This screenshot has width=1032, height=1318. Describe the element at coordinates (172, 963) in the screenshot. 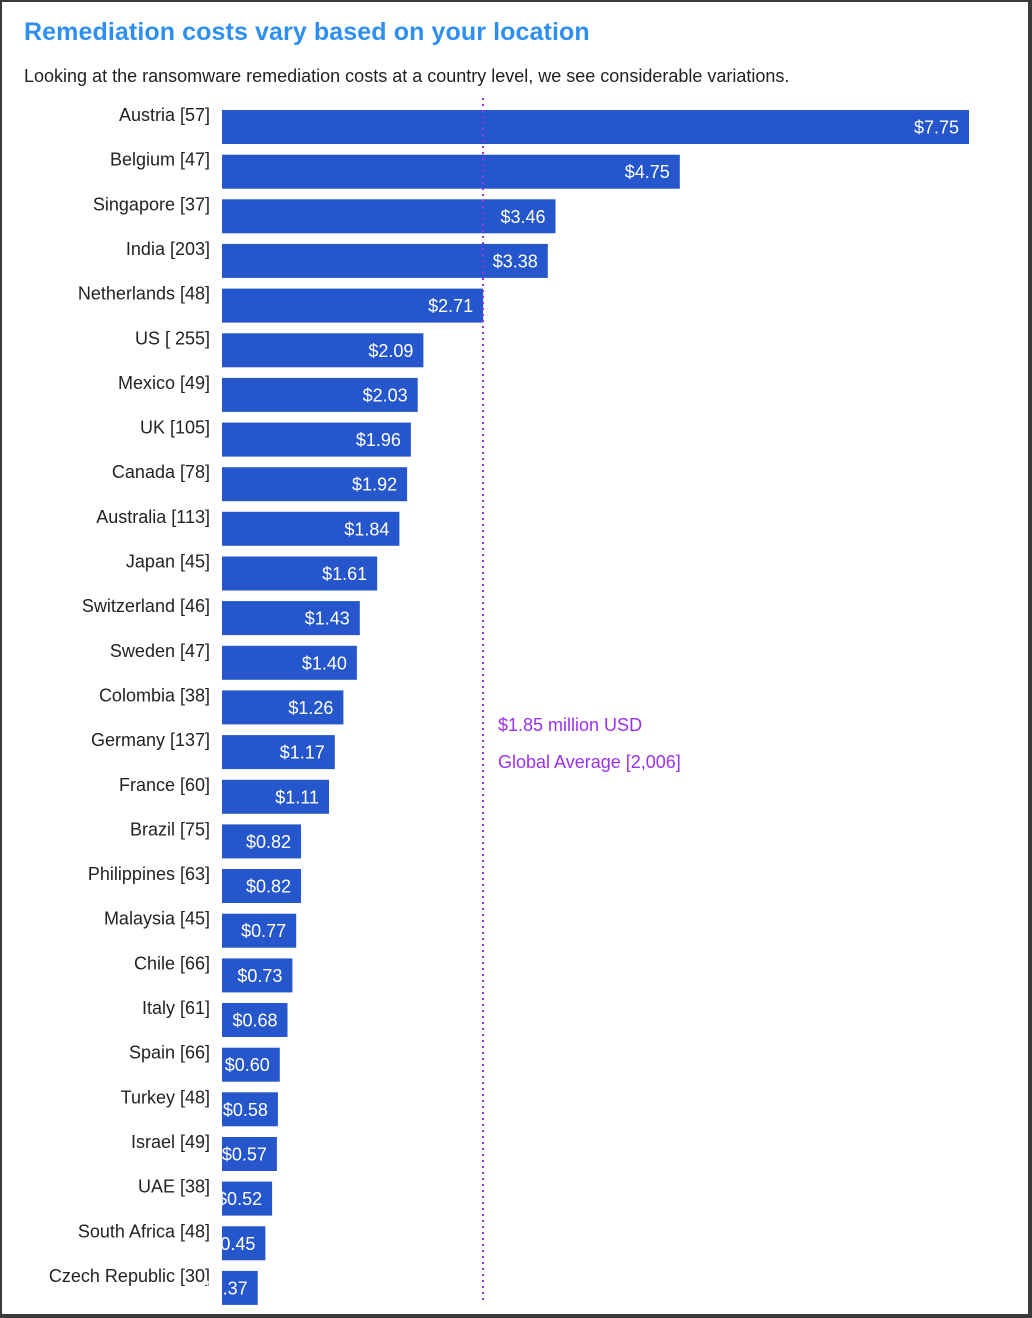

I see `category-label-chile: Chile [66]` at that location.